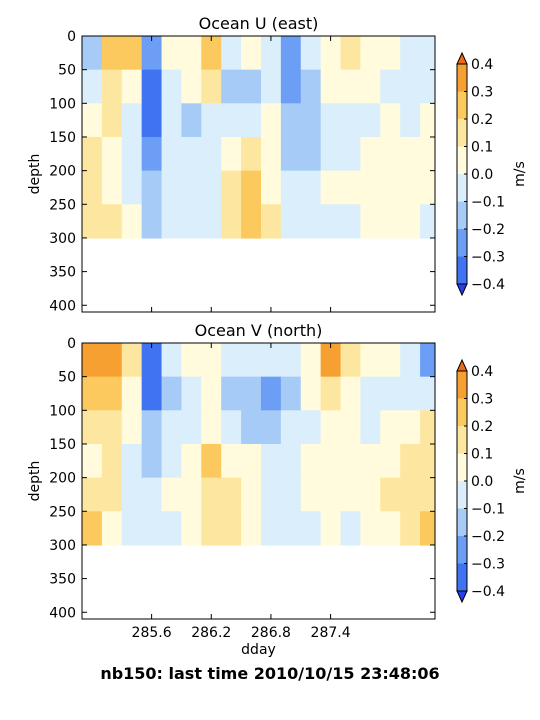 The width and height of the screenshot is (540, 720). What do you see at coordinates (482, 455) in the screenshot?
I see `colorbar-tick-label: 0.1` at bounding box center [482, 455].